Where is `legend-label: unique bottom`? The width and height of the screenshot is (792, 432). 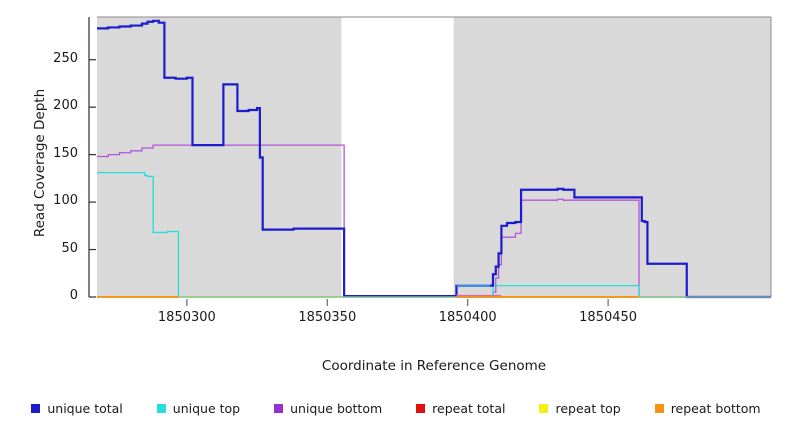
legend-label: unique bottom is located at coordinates (336, 408).